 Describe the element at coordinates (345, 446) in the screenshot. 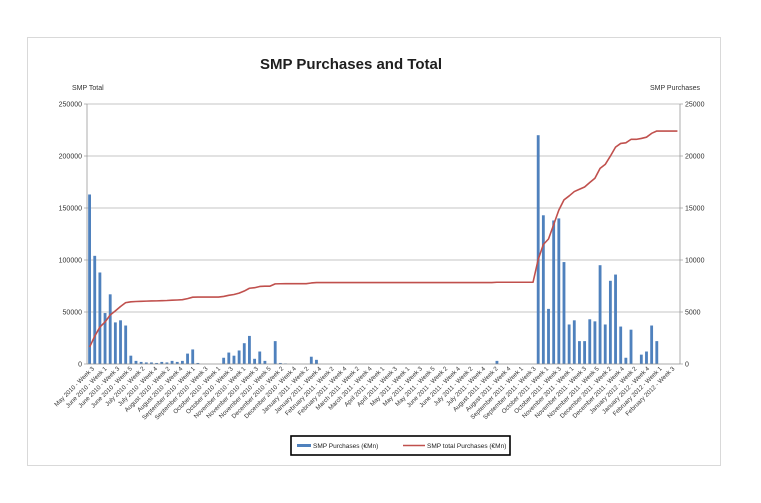

I see `legend-label-purchases: SMP Purchases (€Mn)` at that location.